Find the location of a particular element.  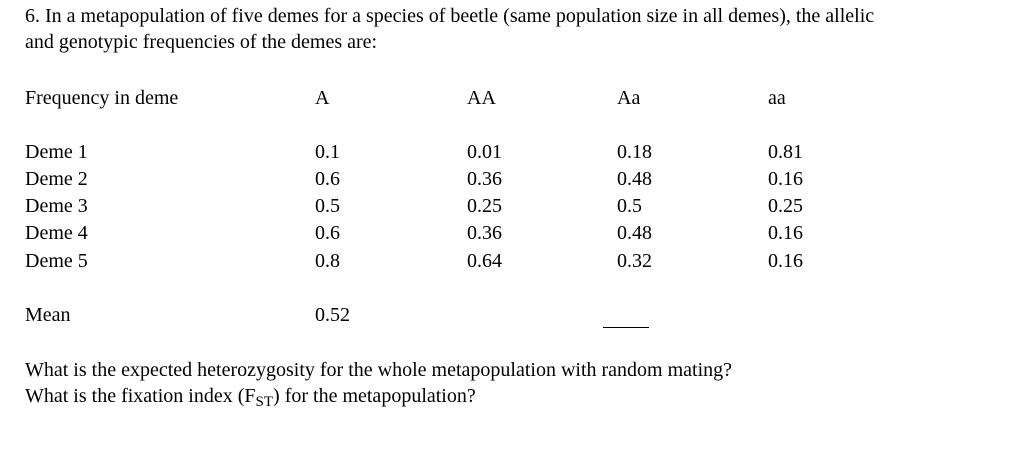

header-frequency-in-deme: Frequency in deme is located at coordinates (102, 98).